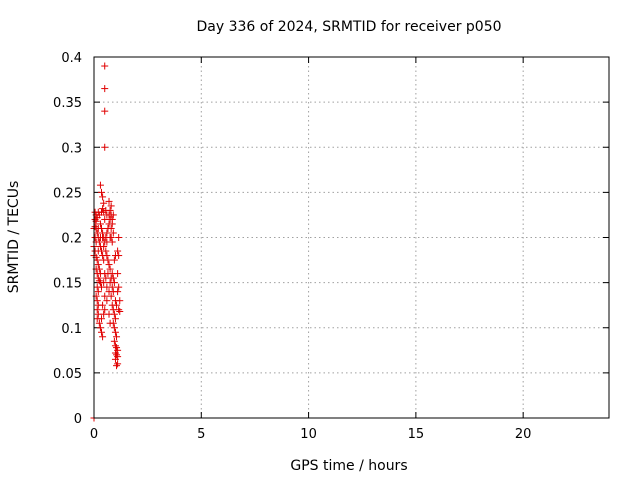 This screenshot has width=640, height=480. Describe the element at coordinates (67, 193) in the screenshot. I see `y-tick-label: 0.25` at that location.